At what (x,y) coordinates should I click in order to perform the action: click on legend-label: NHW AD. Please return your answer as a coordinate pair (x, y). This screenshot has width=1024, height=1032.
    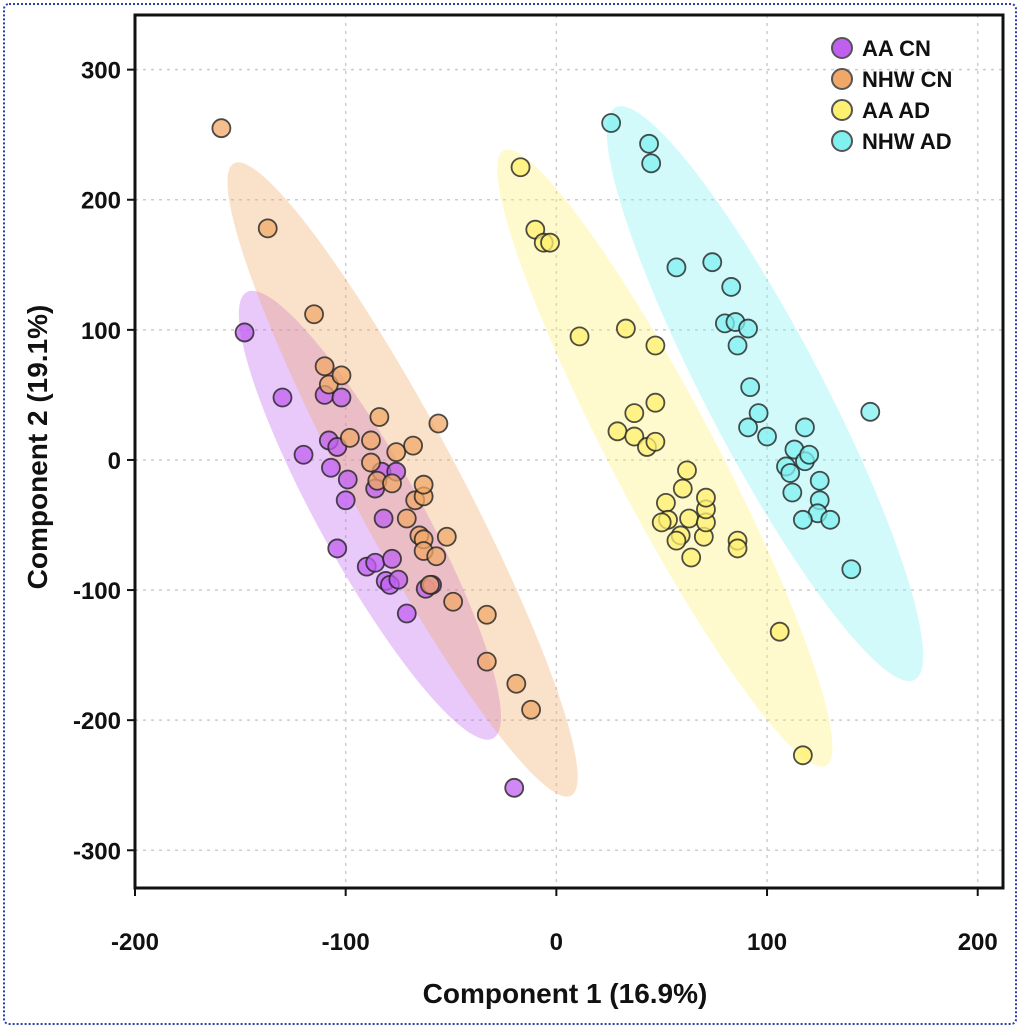
    Looking at the image, I should click on (907, 141).